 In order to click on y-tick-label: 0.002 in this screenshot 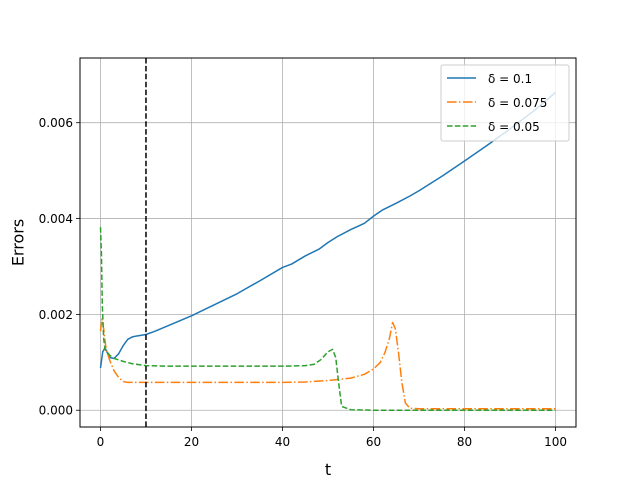, I will do `click(56, 315)`.